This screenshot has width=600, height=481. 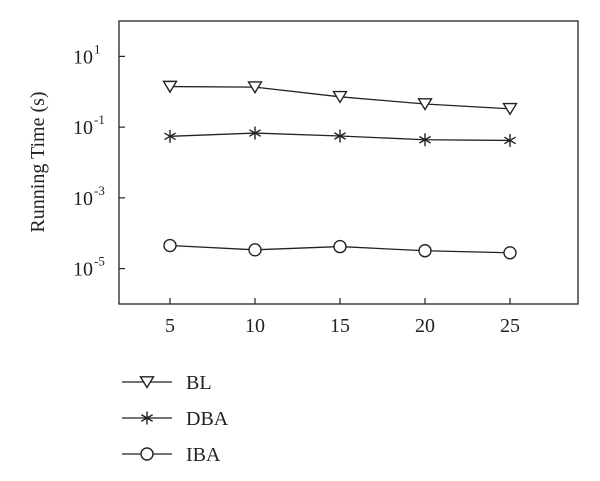 What do you see at coordinates (99, 261) in the screenshot?
I see `y-tick-exponent: -5` at bounding box center [99, 261].